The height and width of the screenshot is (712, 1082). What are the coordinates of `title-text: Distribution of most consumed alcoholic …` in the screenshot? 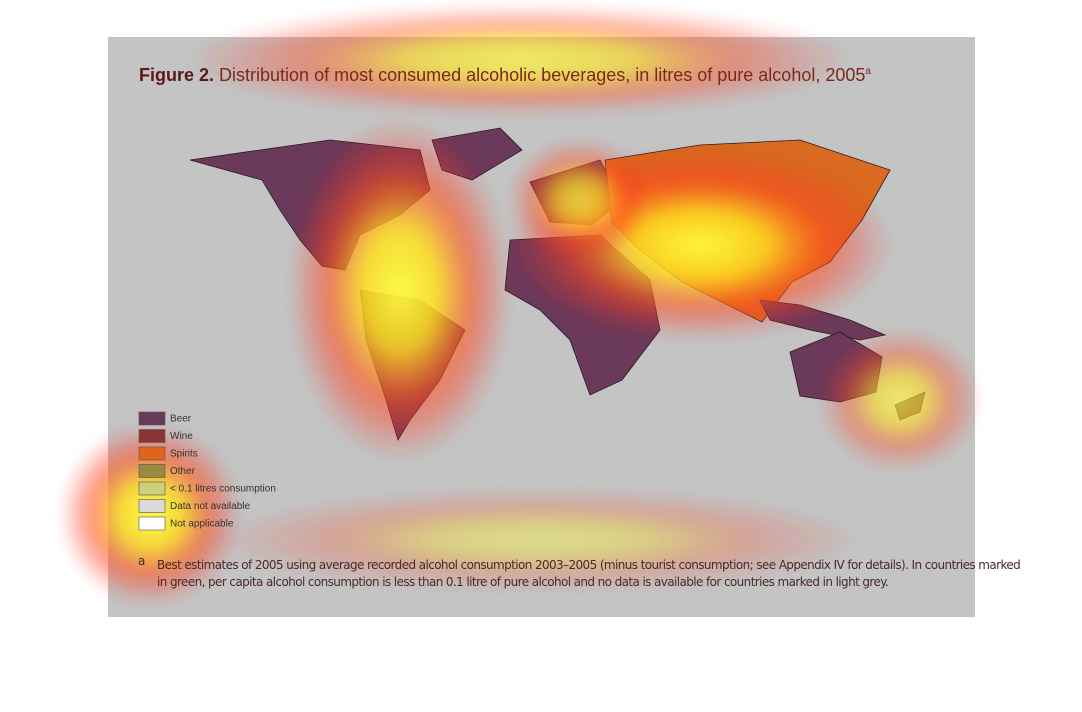 It's located at (542, 75).